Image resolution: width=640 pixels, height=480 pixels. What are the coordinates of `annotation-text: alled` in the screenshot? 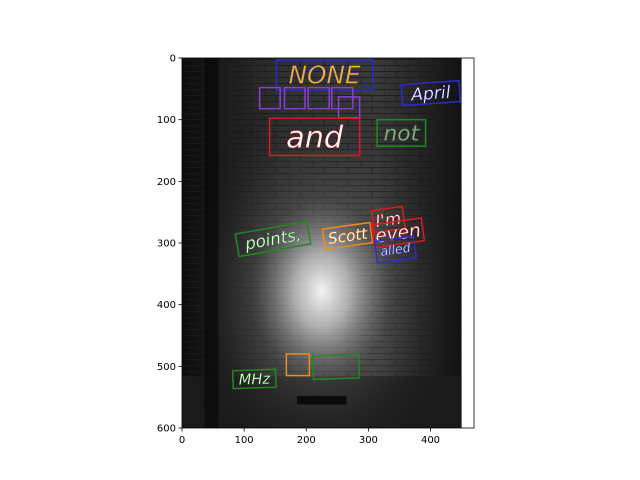 It's located at (395, 249).